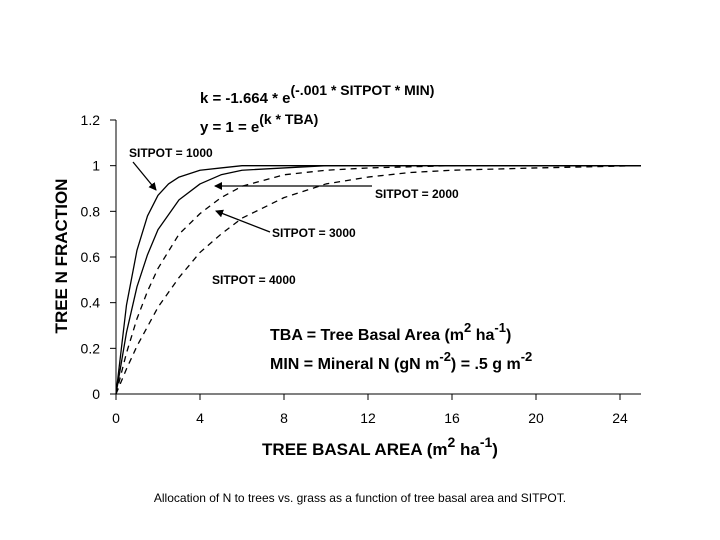 The width and height of the screenshot is (720, 540). Describe the element at coordinates (91, 257) in the screenshot. I see `y-tick-label: 0.6` at that location.